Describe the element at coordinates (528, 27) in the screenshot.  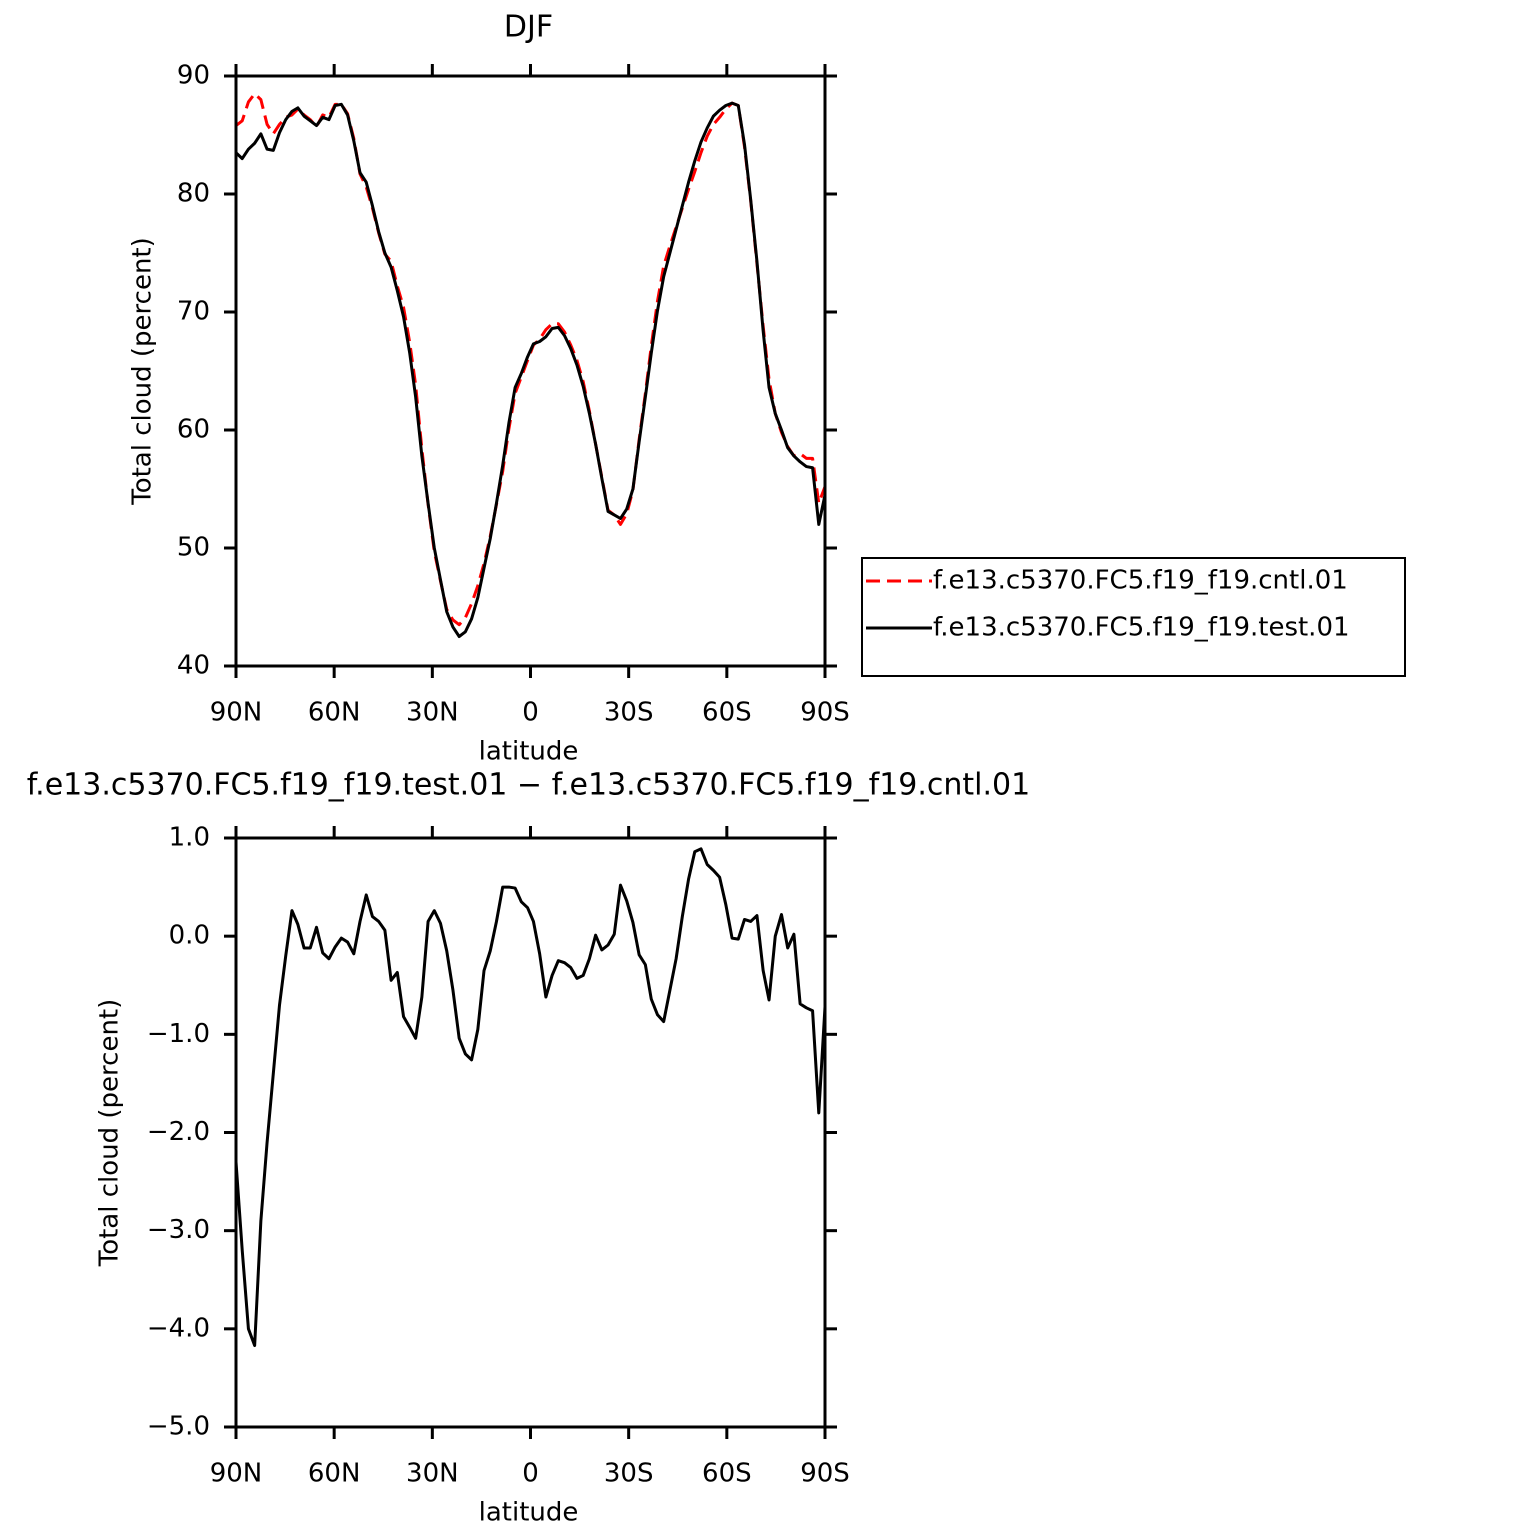
I see `chart-title: DJF` at that location.